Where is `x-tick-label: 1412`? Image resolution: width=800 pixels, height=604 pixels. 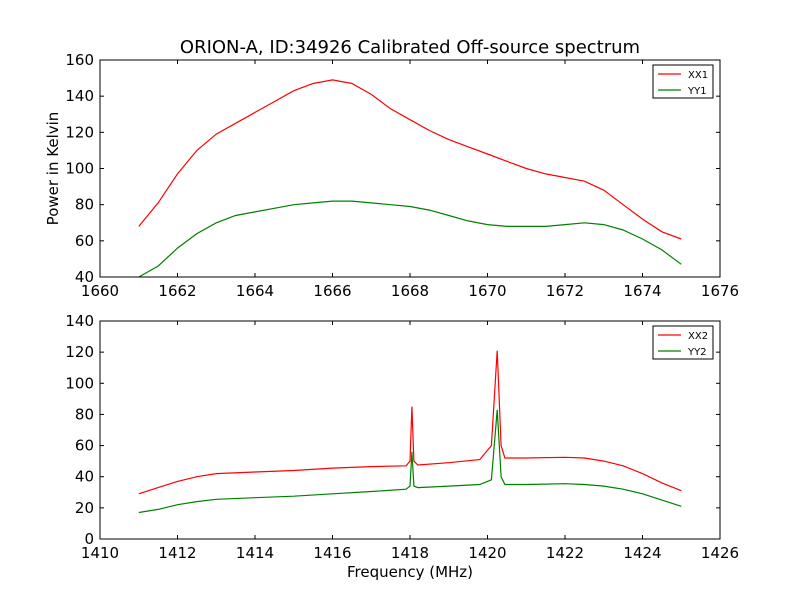 x-tick-label: 1412 is located at coordinates (177, 553).